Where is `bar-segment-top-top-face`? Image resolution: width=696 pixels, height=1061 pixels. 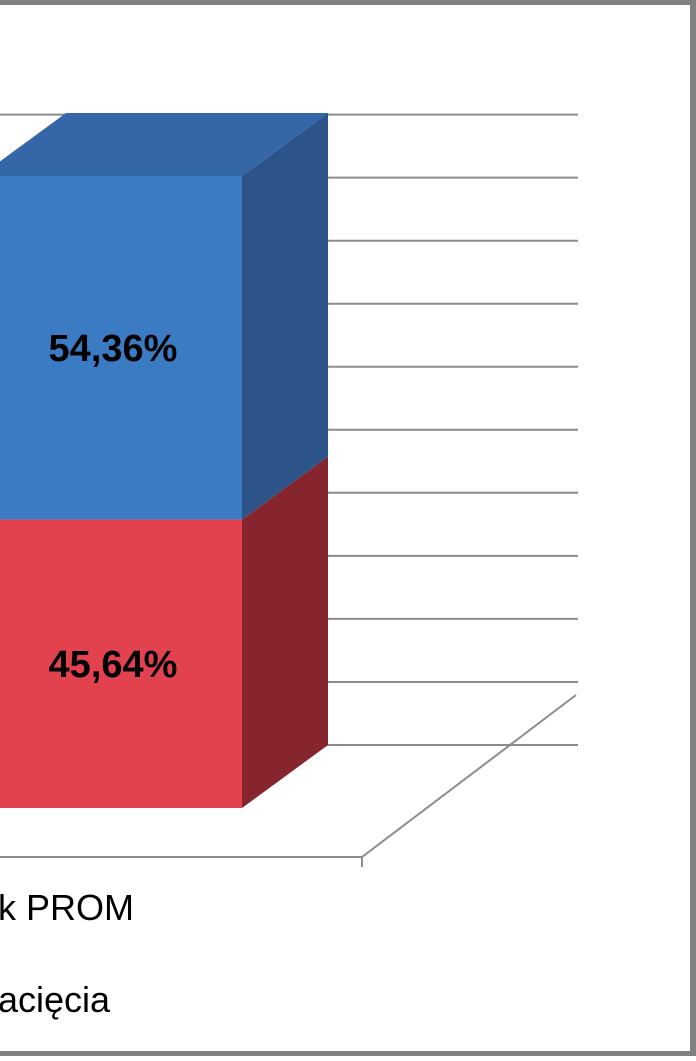
bar-segment-top-top-face is located at coordinates (164, 144).